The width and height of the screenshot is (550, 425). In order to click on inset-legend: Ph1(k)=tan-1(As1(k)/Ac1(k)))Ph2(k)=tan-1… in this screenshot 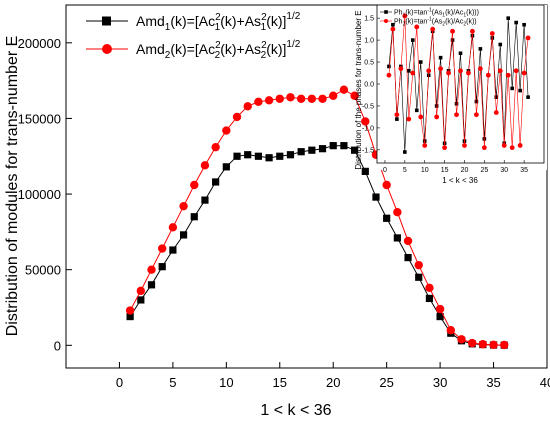, I will do `click(429, 18)`.